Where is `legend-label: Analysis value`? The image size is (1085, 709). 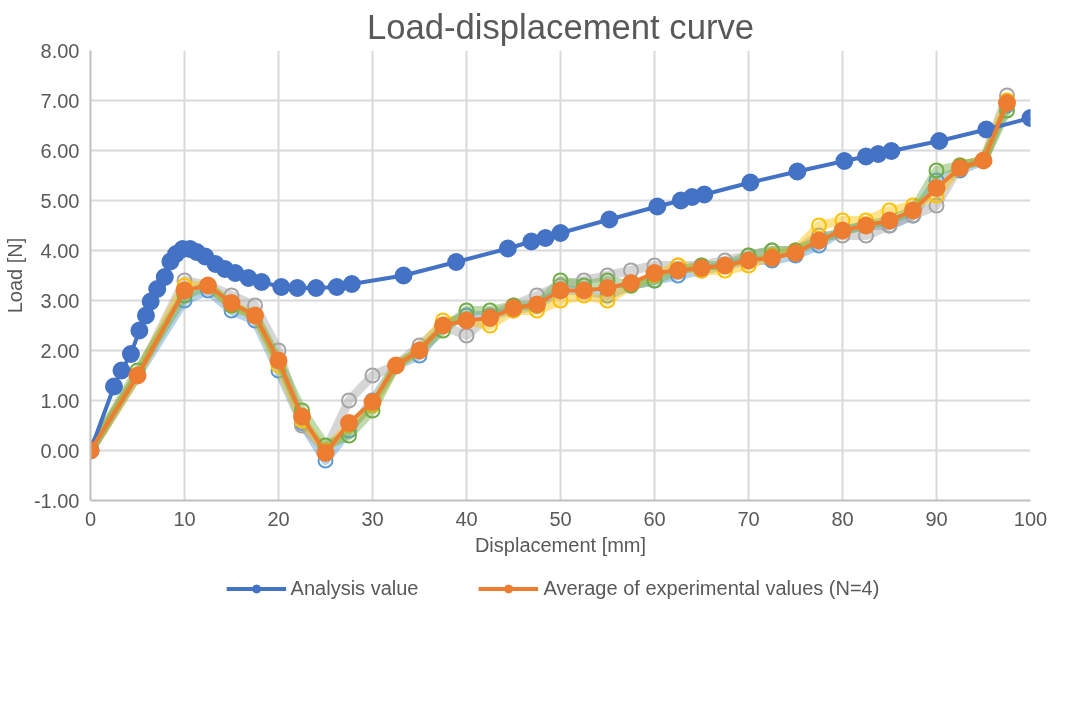
legend-label: Analysis value is located at coordinates (354, 588).